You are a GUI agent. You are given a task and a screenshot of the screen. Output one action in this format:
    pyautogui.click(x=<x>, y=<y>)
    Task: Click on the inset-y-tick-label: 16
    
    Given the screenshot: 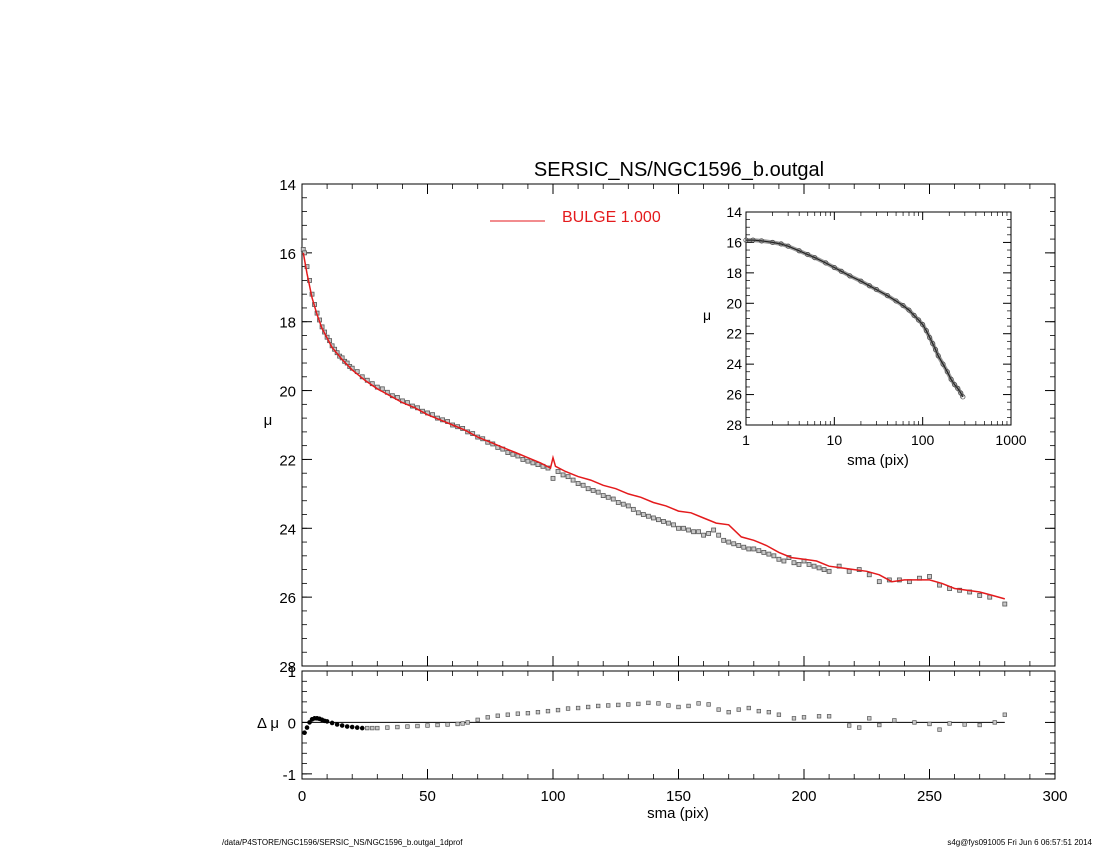 What is the action you would take?
    pyautogui.click(x=734, y=242)
    